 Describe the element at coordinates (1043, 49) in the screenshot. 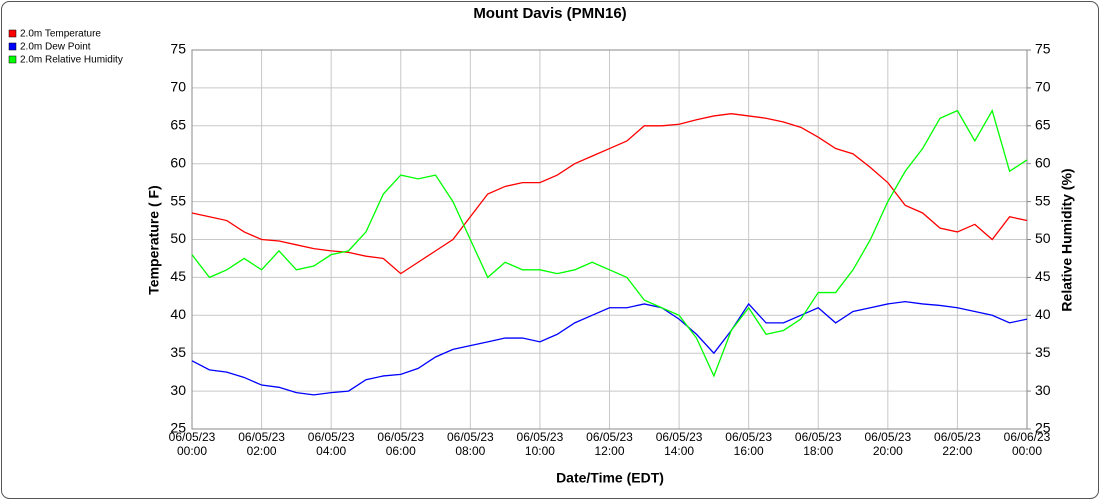

I see `y2-tick-label: 75` at that location.